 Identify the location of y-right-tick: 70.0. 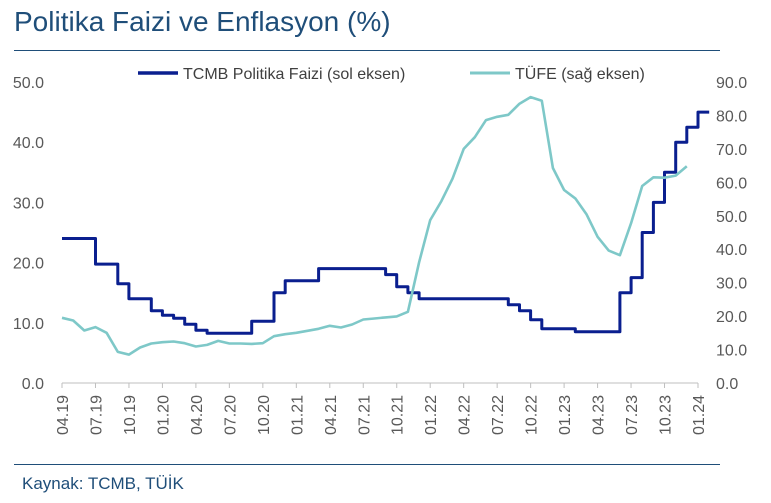
(731, 150).